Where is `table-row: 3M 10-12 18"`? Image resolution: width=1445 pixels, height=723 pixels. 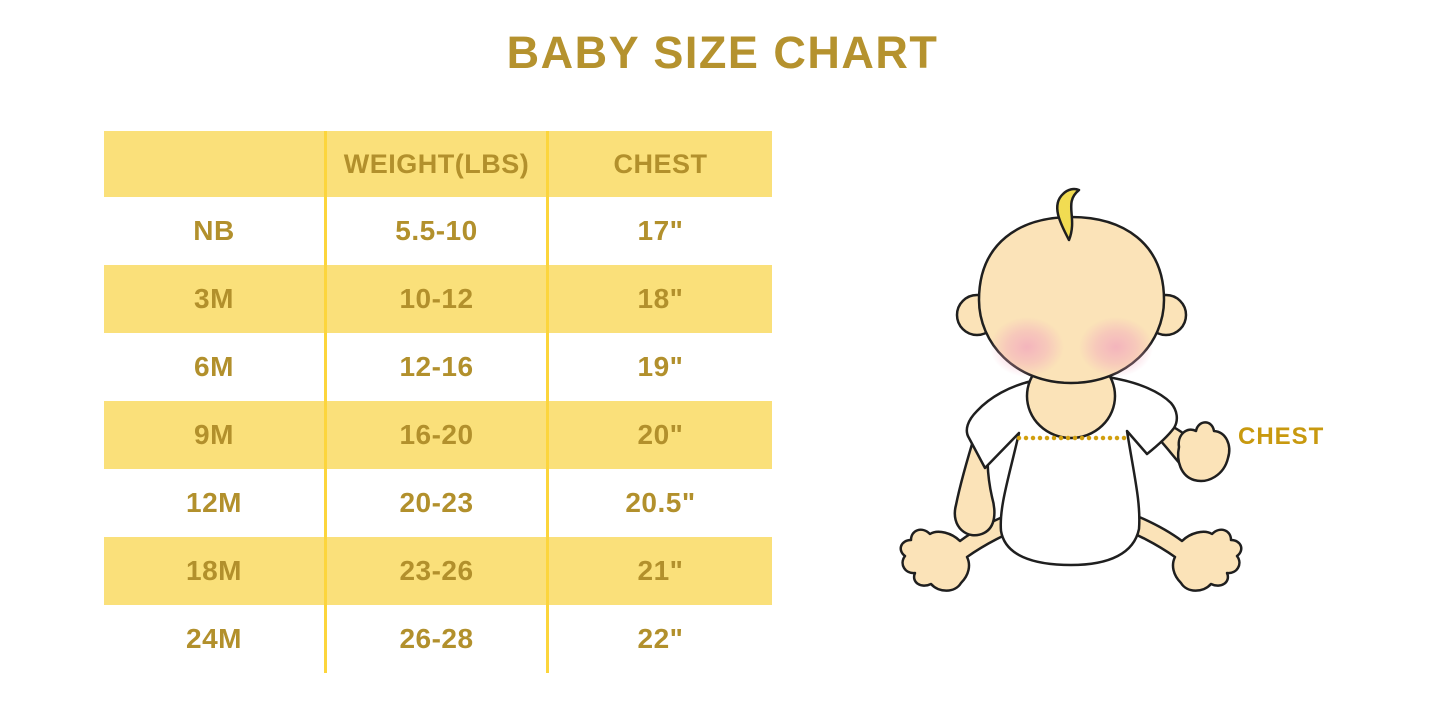
table-row: 3M 10-12 18" is located at coordinates (438, 299).